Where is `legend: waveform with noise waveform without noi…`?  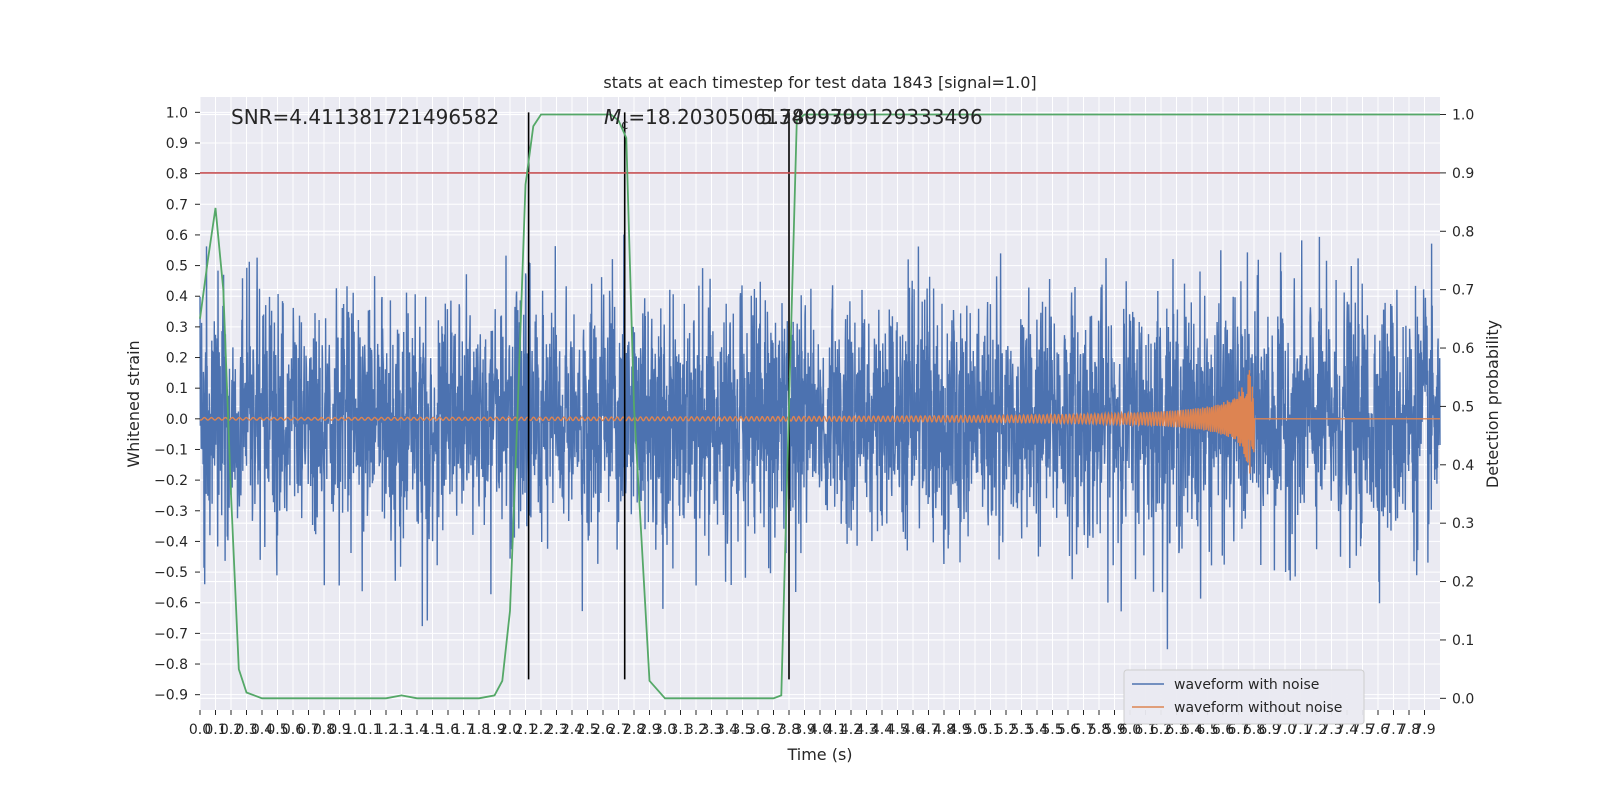 legend: waveform with noise waveform without noi… is located at coordinates (1244, 697).